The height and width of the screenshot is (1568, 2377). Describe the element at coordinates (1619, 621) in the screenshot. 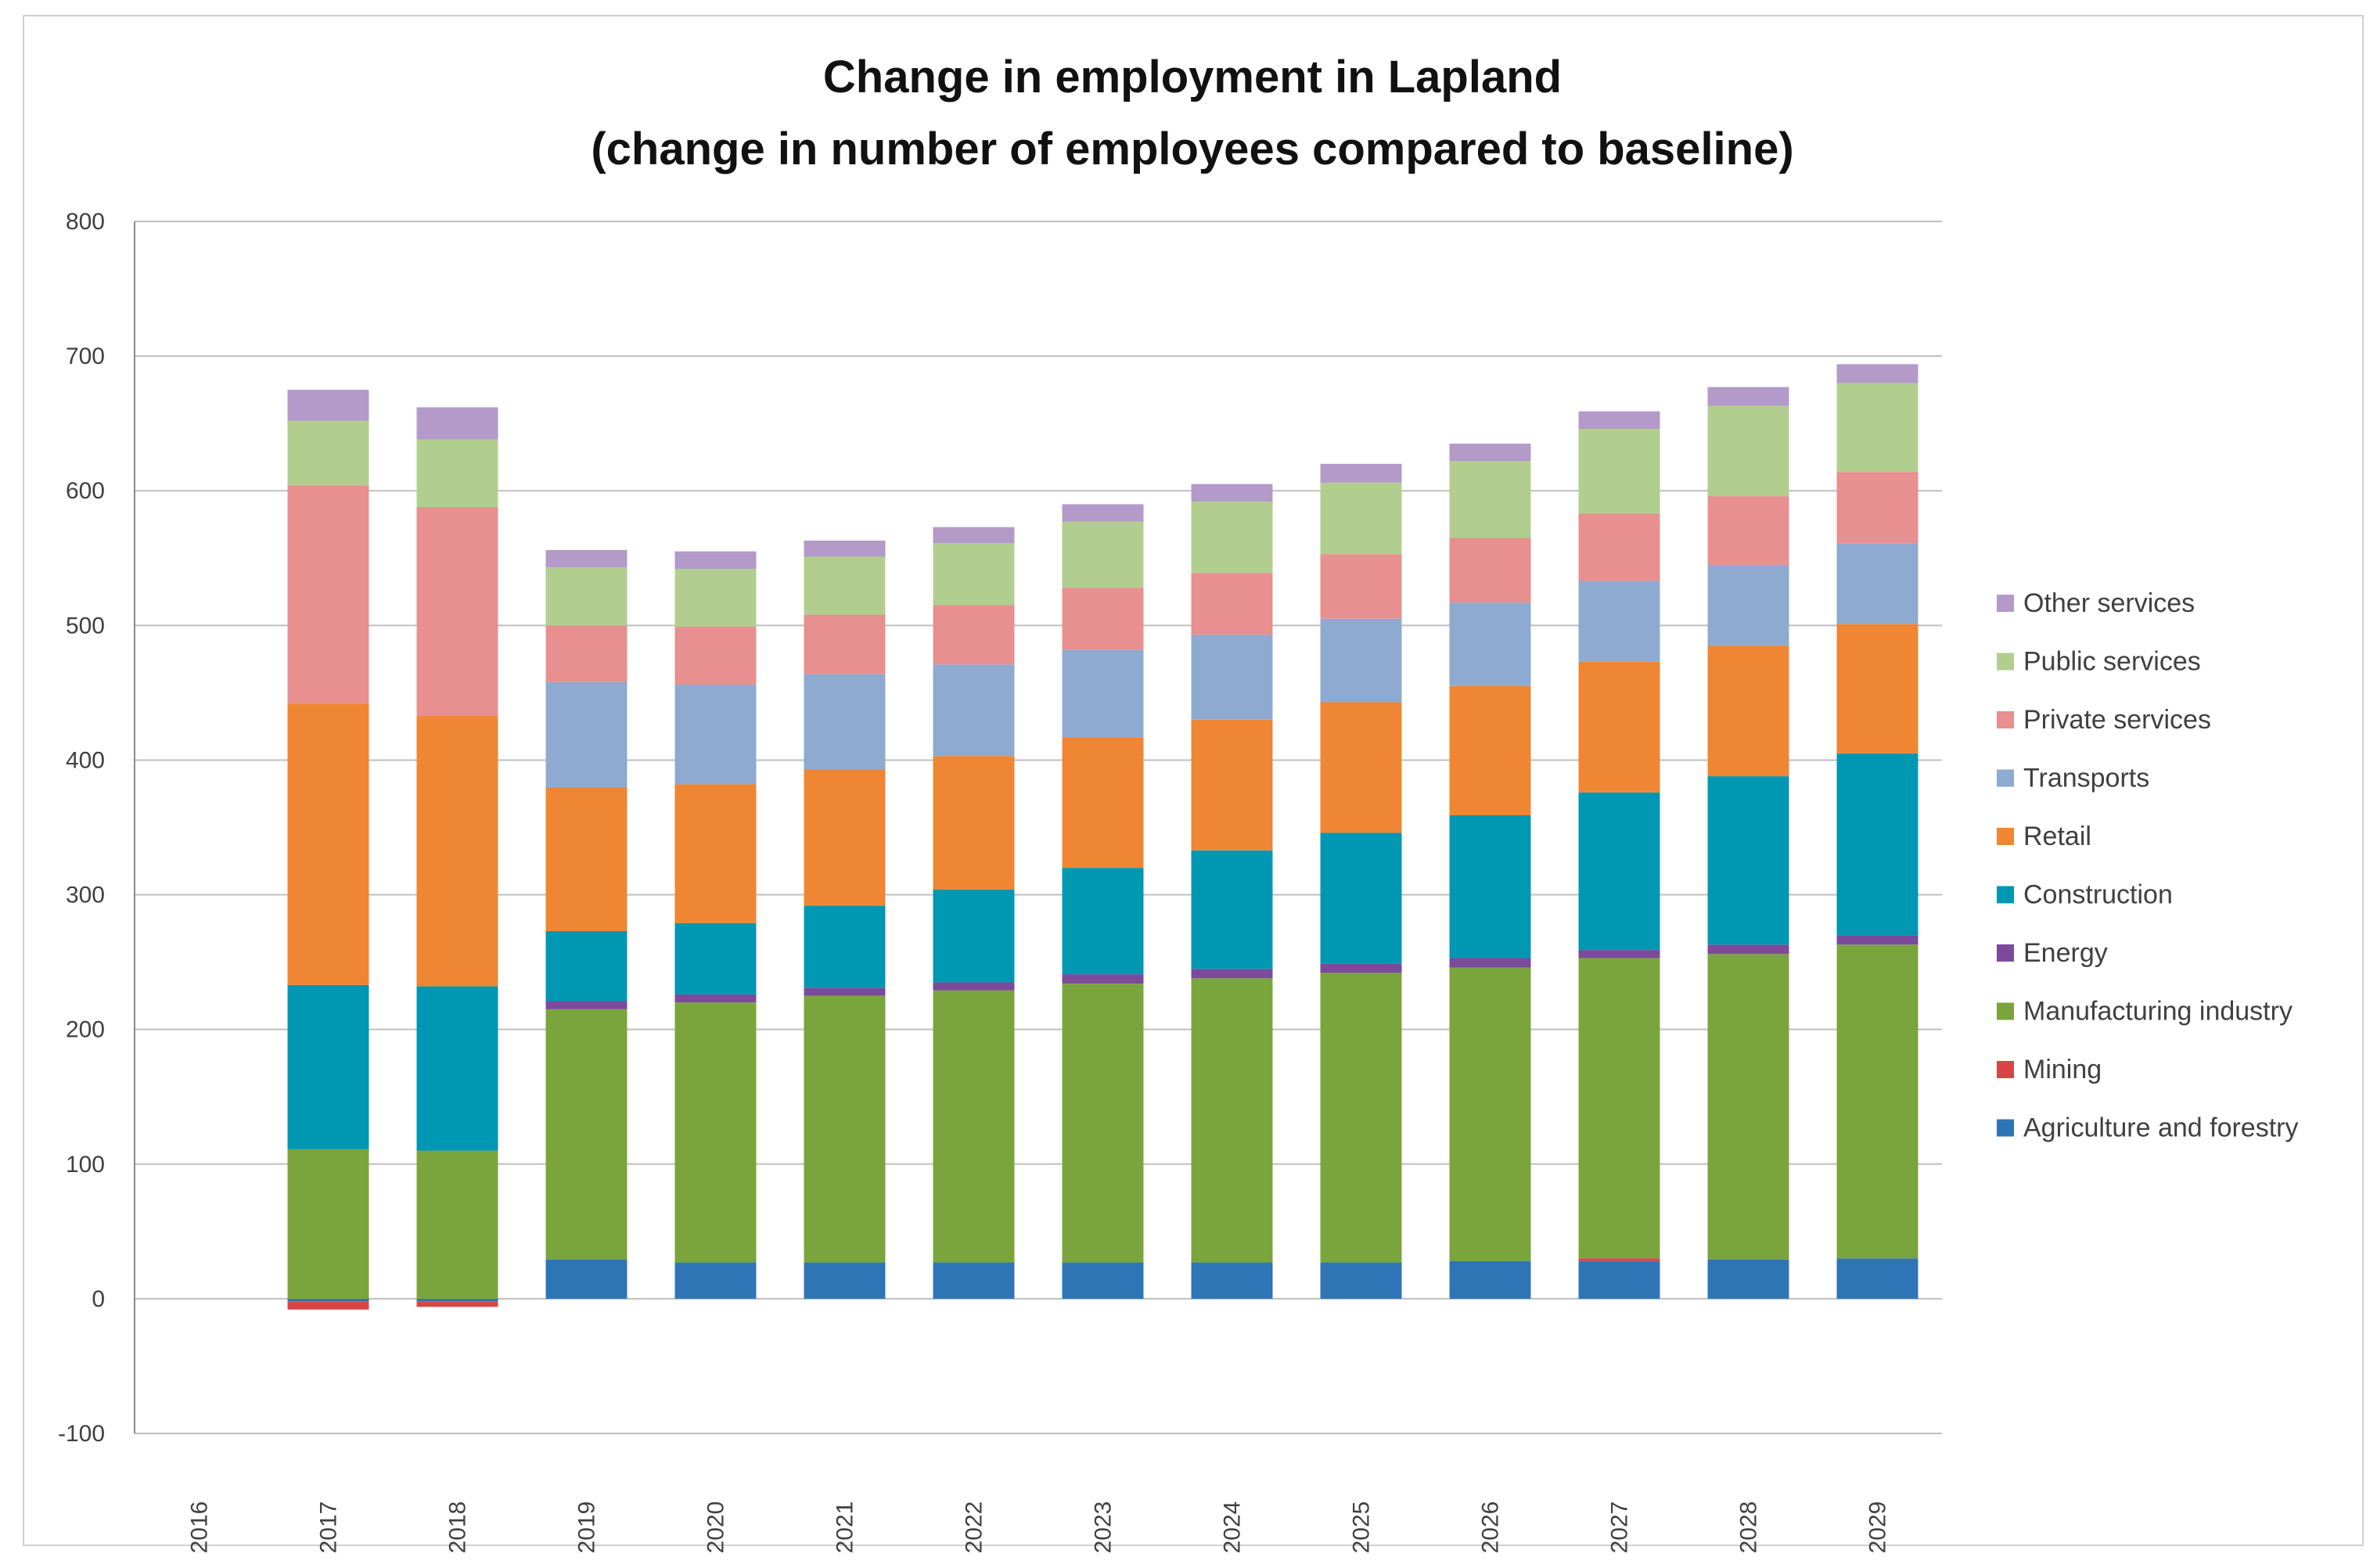

I see `bar-segment-transports-2027` at that location.